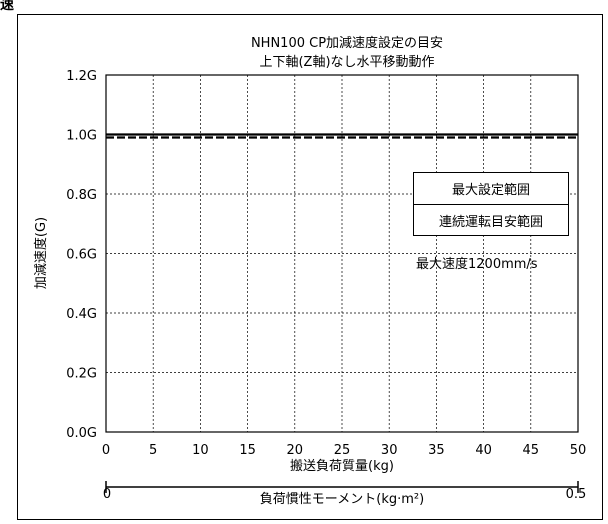  I want to click on x-tick-label: 15, so click(247, 450).